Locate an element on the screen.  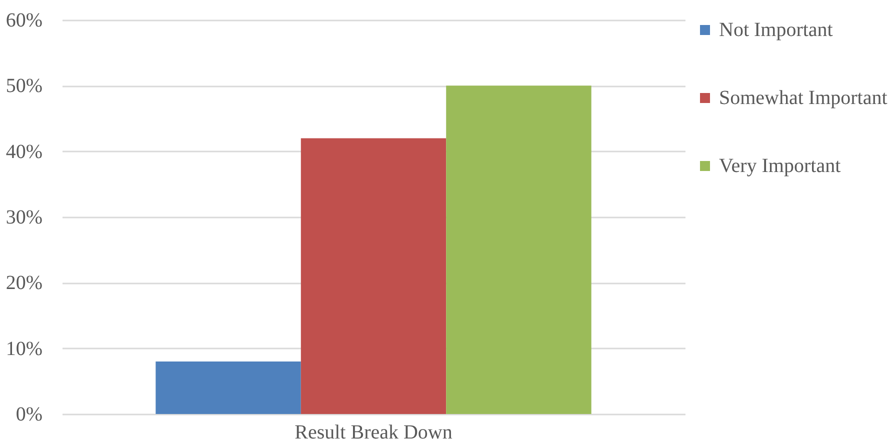
legend-label: Somewhat Important is located at coordinates (803, 98).